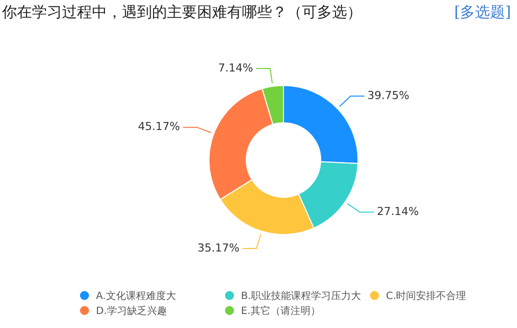 This screenshot has width=517, height=328. I want to click on data-label: 35.17%, so click(219, 247).